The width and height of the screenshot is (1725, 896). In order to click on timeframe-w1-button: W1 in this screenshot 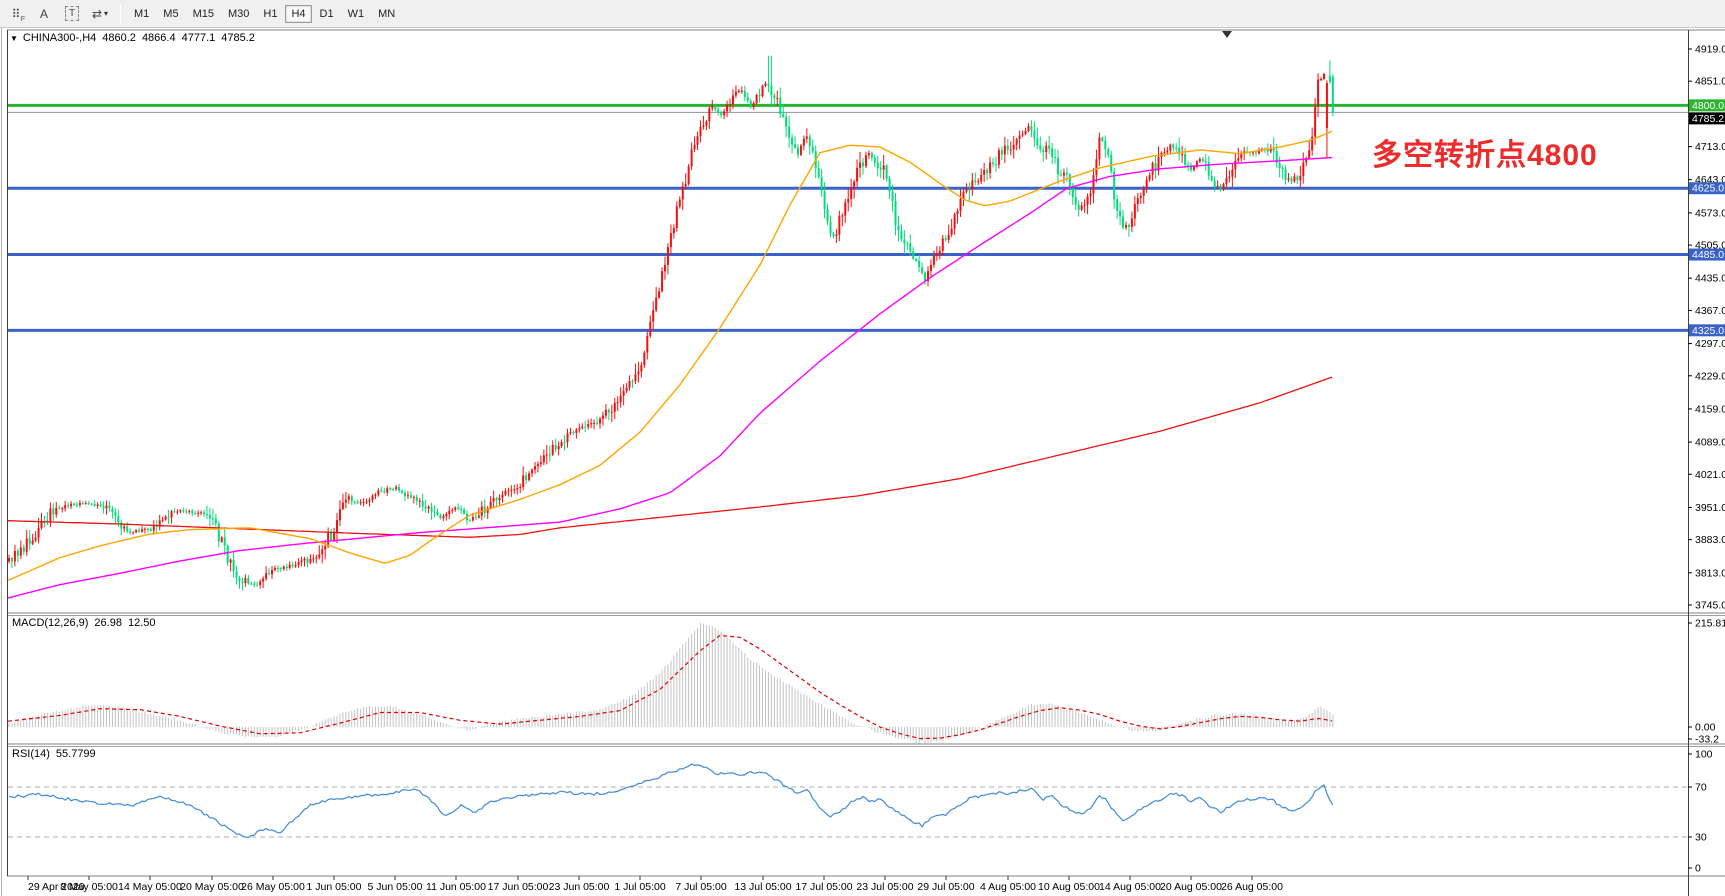, I will do `click(356, 13)`.